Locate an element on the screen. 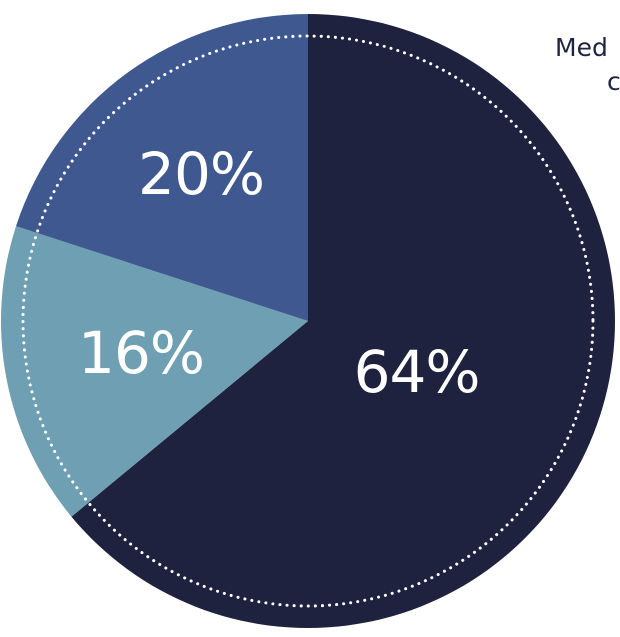  side-text-line-2: c is located at coordinates (613, 81).